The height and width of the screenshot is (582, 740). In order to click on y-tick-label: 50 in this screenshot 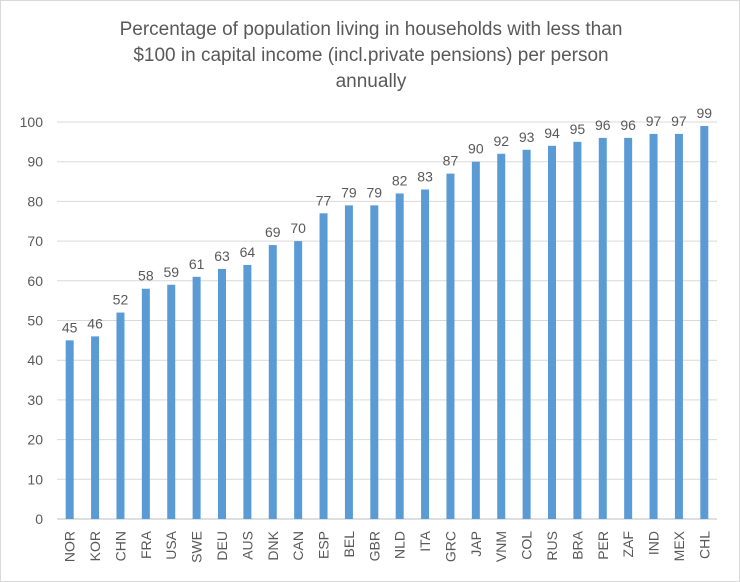, I will do `click(35, 321)`.